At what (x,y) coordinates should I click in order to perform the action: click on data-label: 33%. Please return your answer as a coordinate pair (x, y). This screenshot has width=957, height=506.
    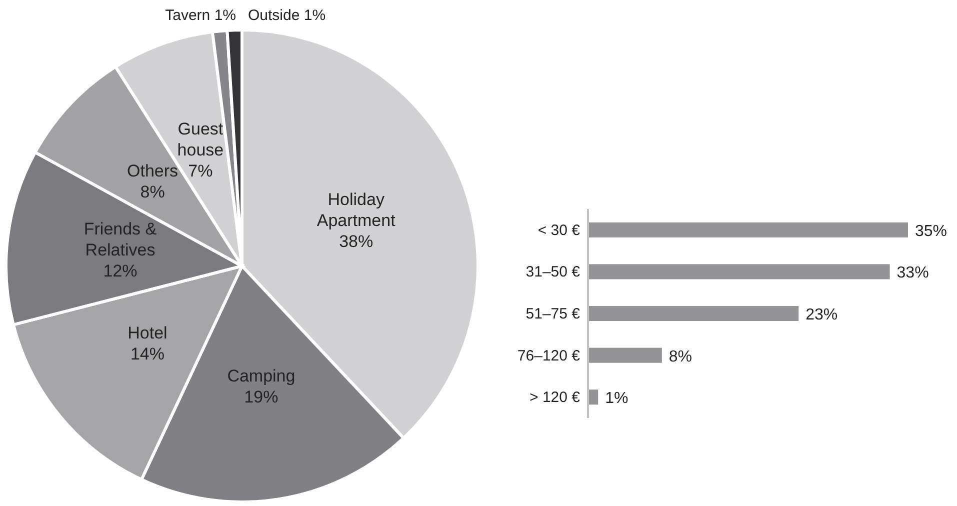
    Looking at the image, I should click on (912, 273).